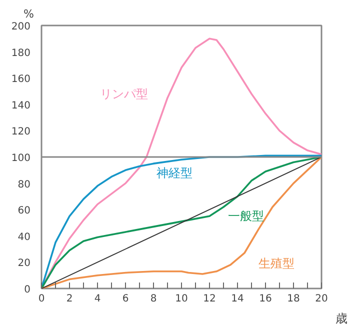  I want to click on y-tick-label: 80, so click(24, 184).